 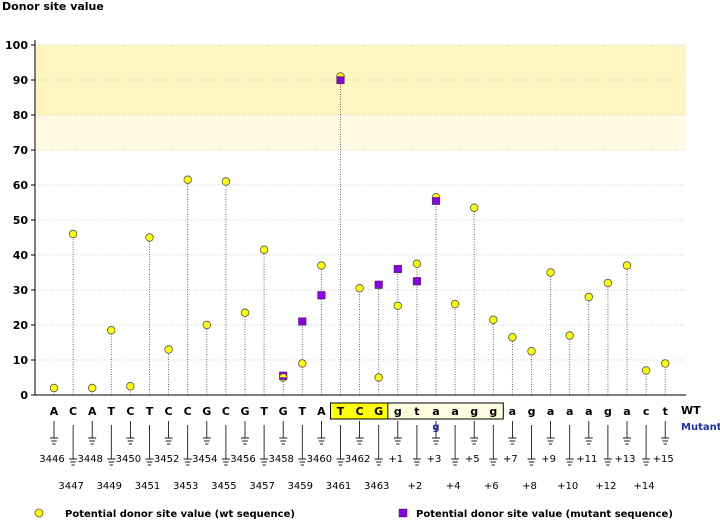 I want to click on wt-point-+7, so click(x=512, y=337).